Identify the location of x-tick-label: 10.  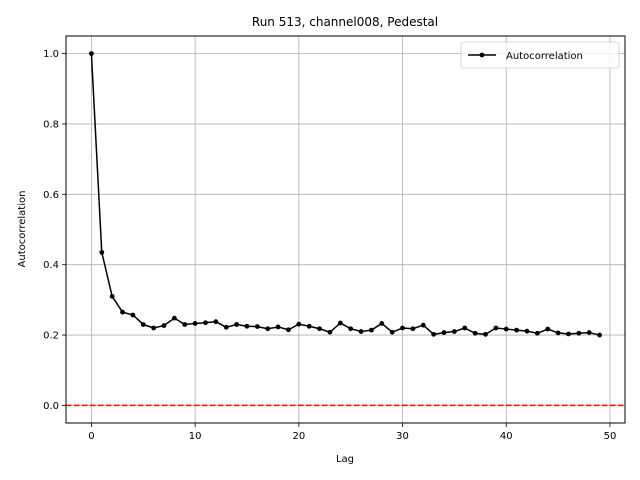
(195, 436).